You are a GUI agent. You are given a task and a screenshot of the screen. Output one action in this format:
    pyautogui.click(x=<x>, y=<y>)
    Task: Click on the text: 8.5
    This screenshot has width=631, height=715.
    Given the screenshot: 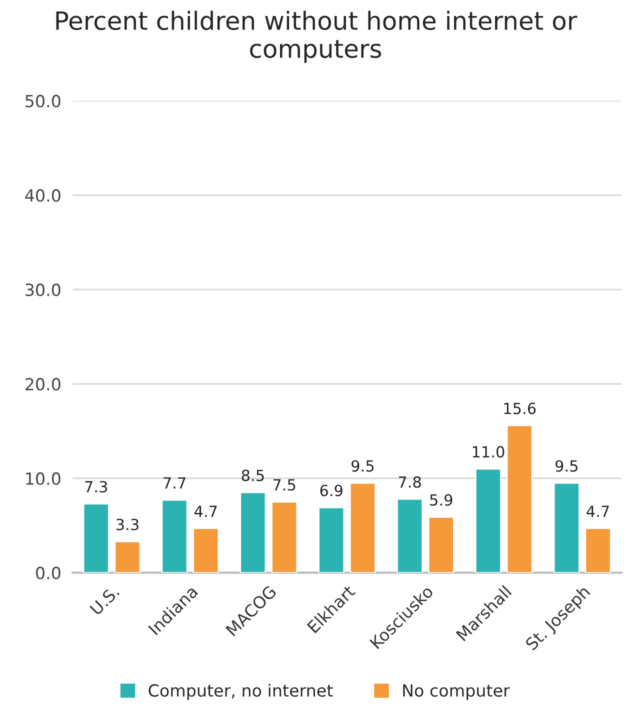 What is the action you would take?
    pyautogui.click(x=253, y=476)
    